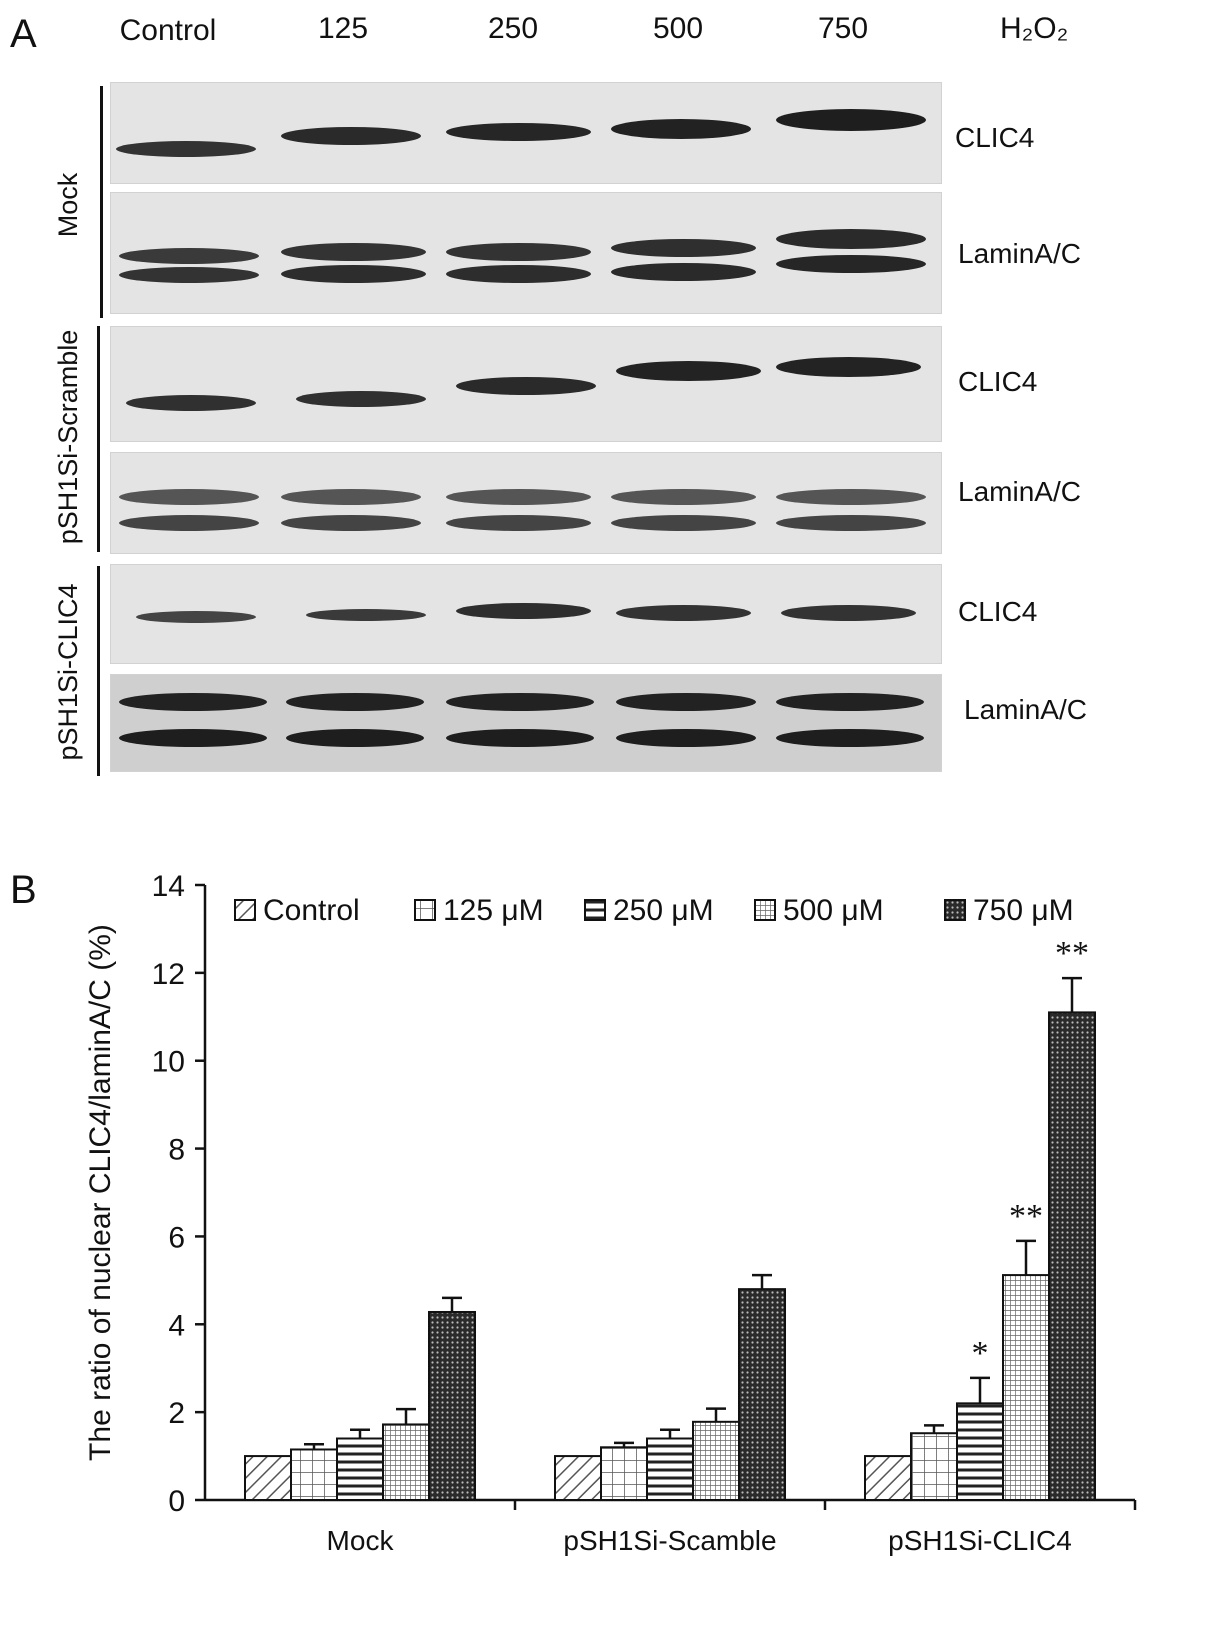  I want to click on blot-label-scramble-lamin: LaminA/C, so click(1019, 491).